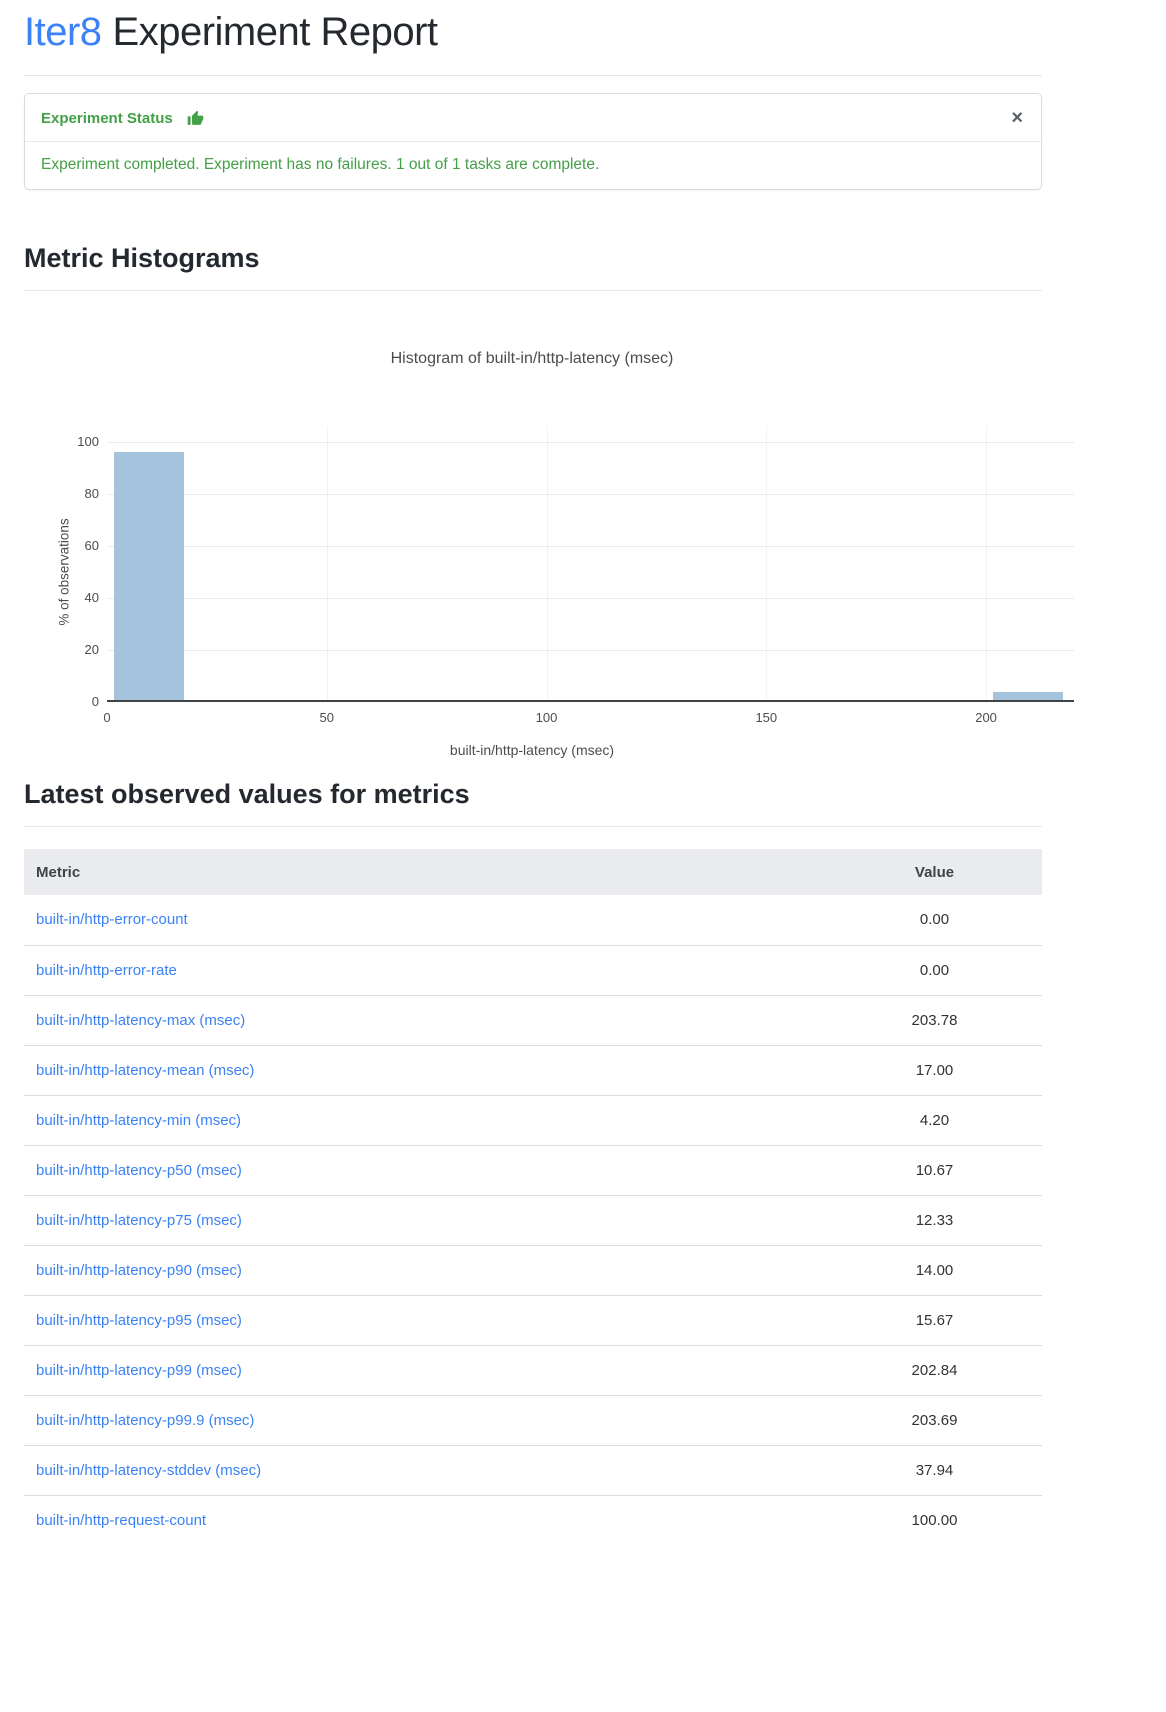  I want to click on x-tick-label: 50, so click(326, 717).